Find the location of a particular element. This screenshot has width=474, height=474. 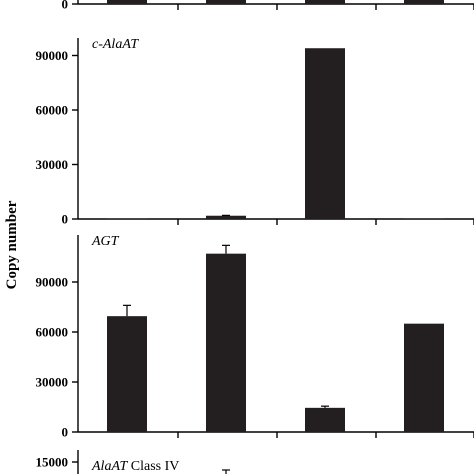

panel-label-suffix: Class IV is located at coordinates (153, 466).